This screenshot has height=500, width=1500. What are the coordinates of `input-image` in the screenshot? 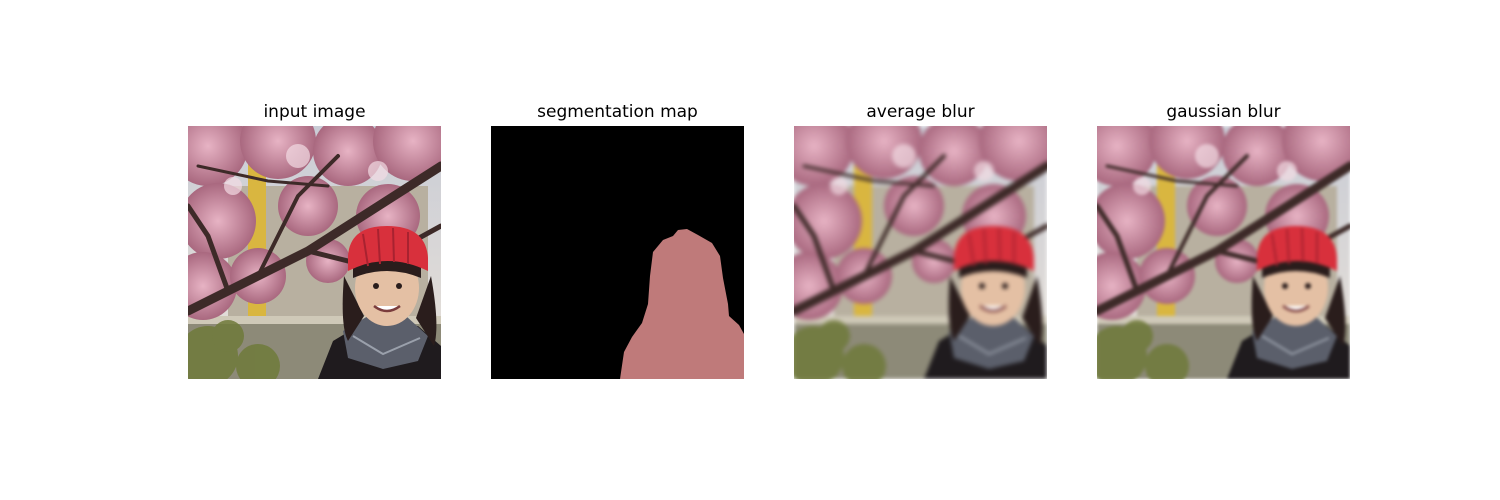 It's located at (314, 252).